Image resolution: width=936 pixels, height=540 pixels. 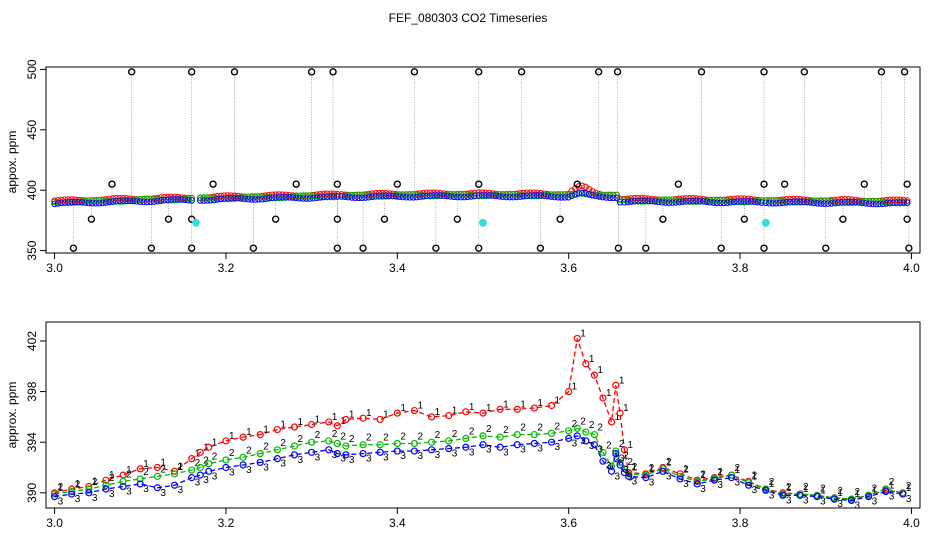 What do you see at coordinates (765, 222) in the screenshot?
I see `top-cyan-point` at bounding box center [765, 222].